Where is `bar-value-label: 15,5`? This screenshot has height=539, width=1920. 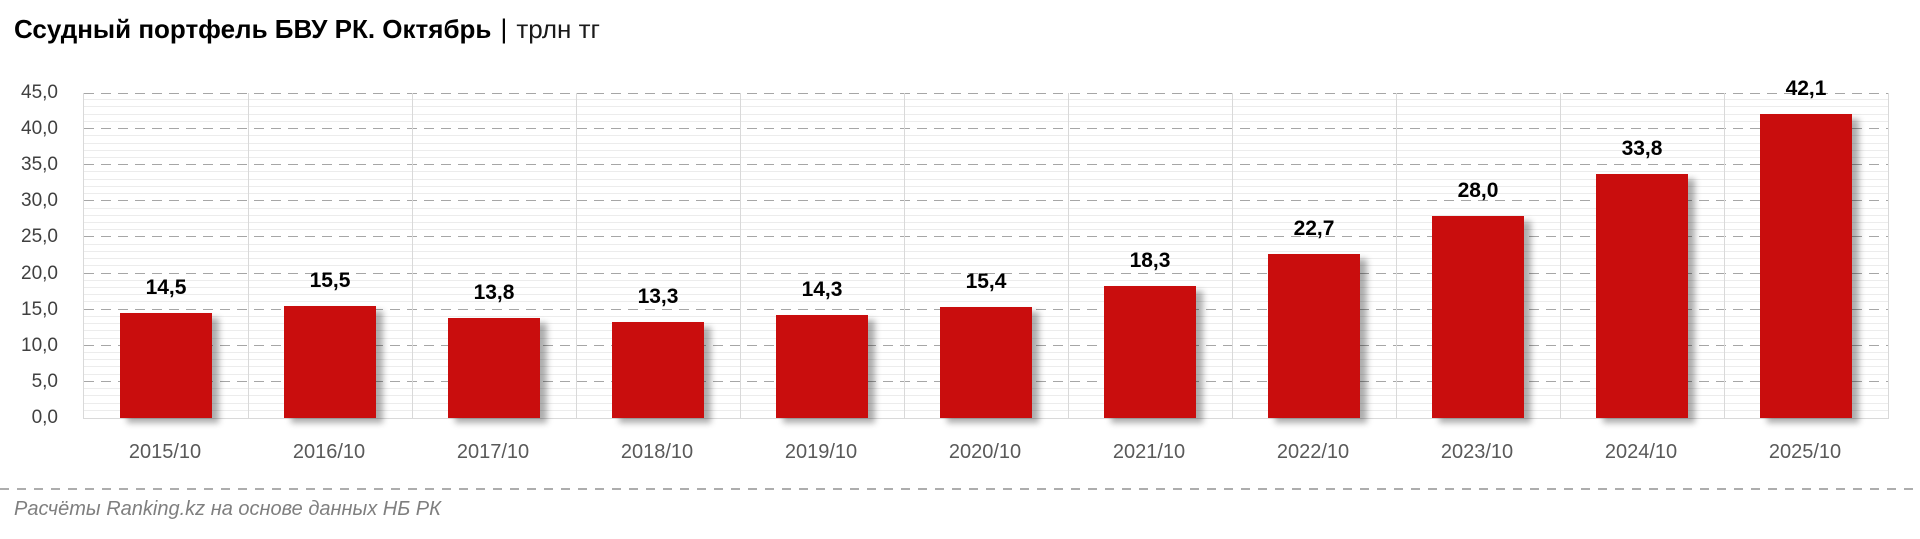 bar-value-label: 15,5 is located at coordinates (330, 281).